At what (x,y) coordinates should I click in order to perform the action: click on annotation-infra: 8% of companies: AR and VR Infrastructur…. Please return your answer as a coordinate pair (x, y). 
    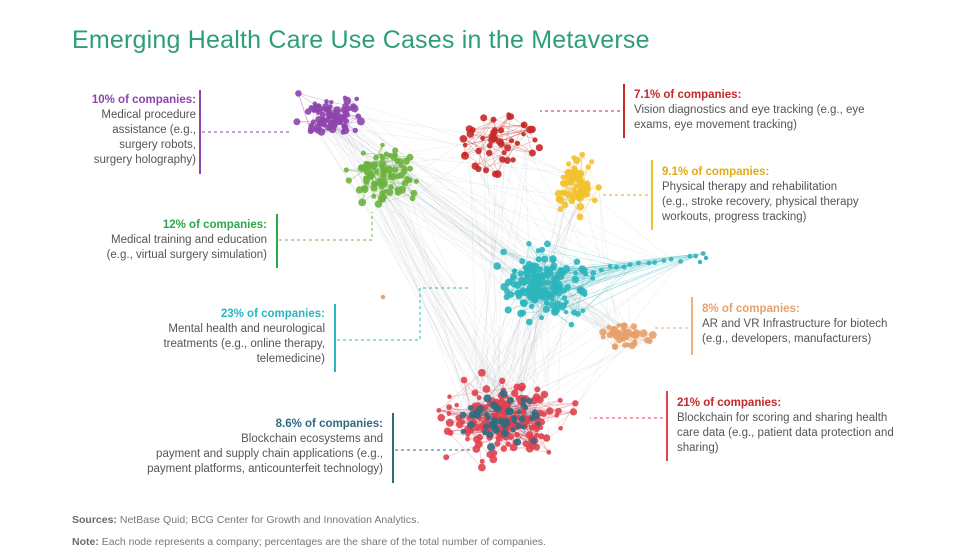
    Looking at the image, I should click on (832, 324).